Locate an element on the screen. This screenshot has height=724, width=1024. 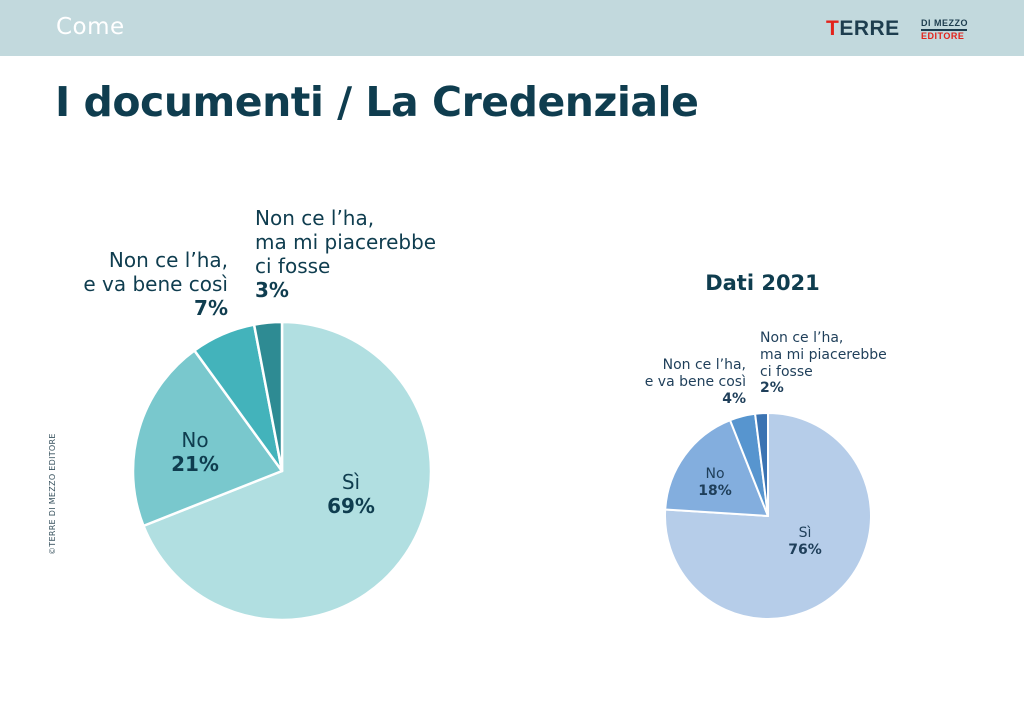
main-label-no-text: No is located at coordinates (195, 440).